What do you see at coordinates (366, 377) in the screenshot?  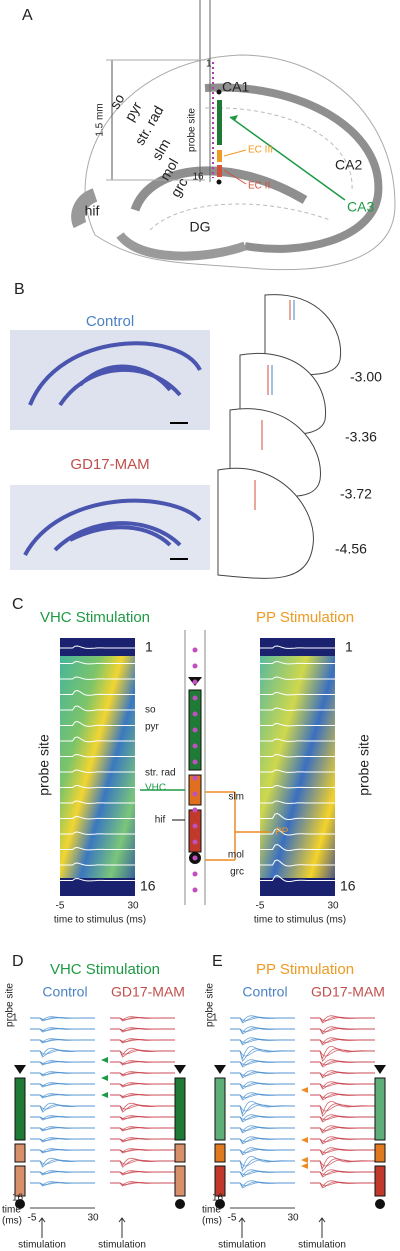 I see `label: -3.00` at bounding box center [366, 377].